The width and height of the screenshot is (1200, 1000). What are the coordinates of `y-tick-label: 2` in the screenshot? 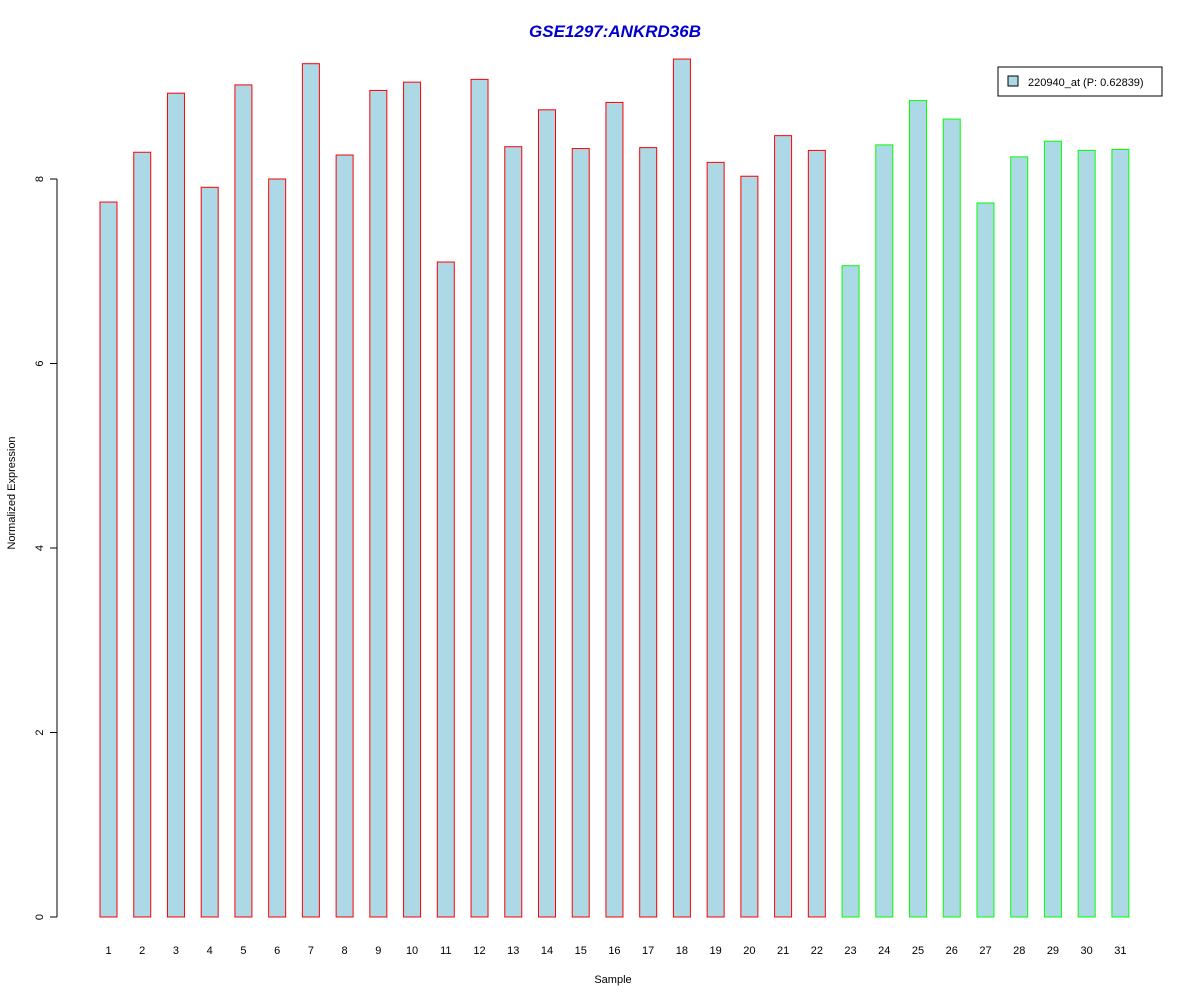 It's located at (40, 732).